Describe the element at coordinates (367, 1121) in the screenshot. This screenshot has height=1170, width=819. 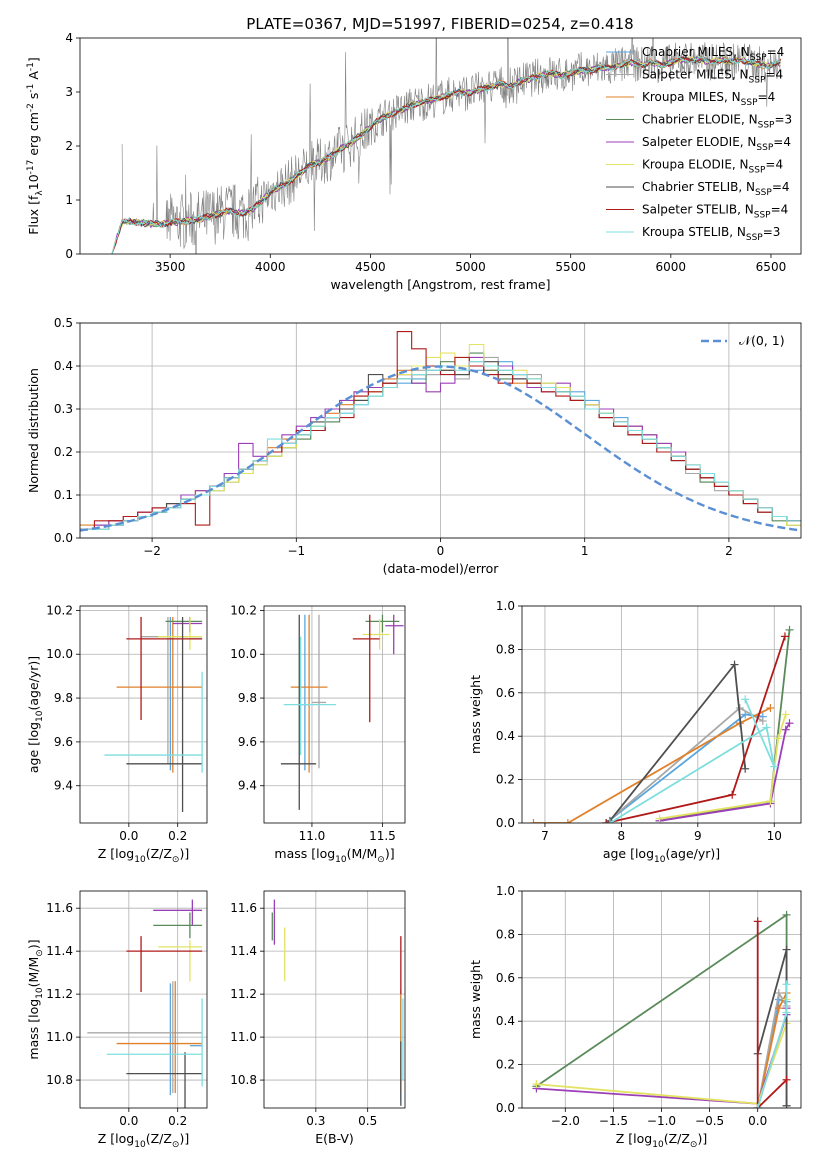
I see `x-tick-label: 0.5` at that location.